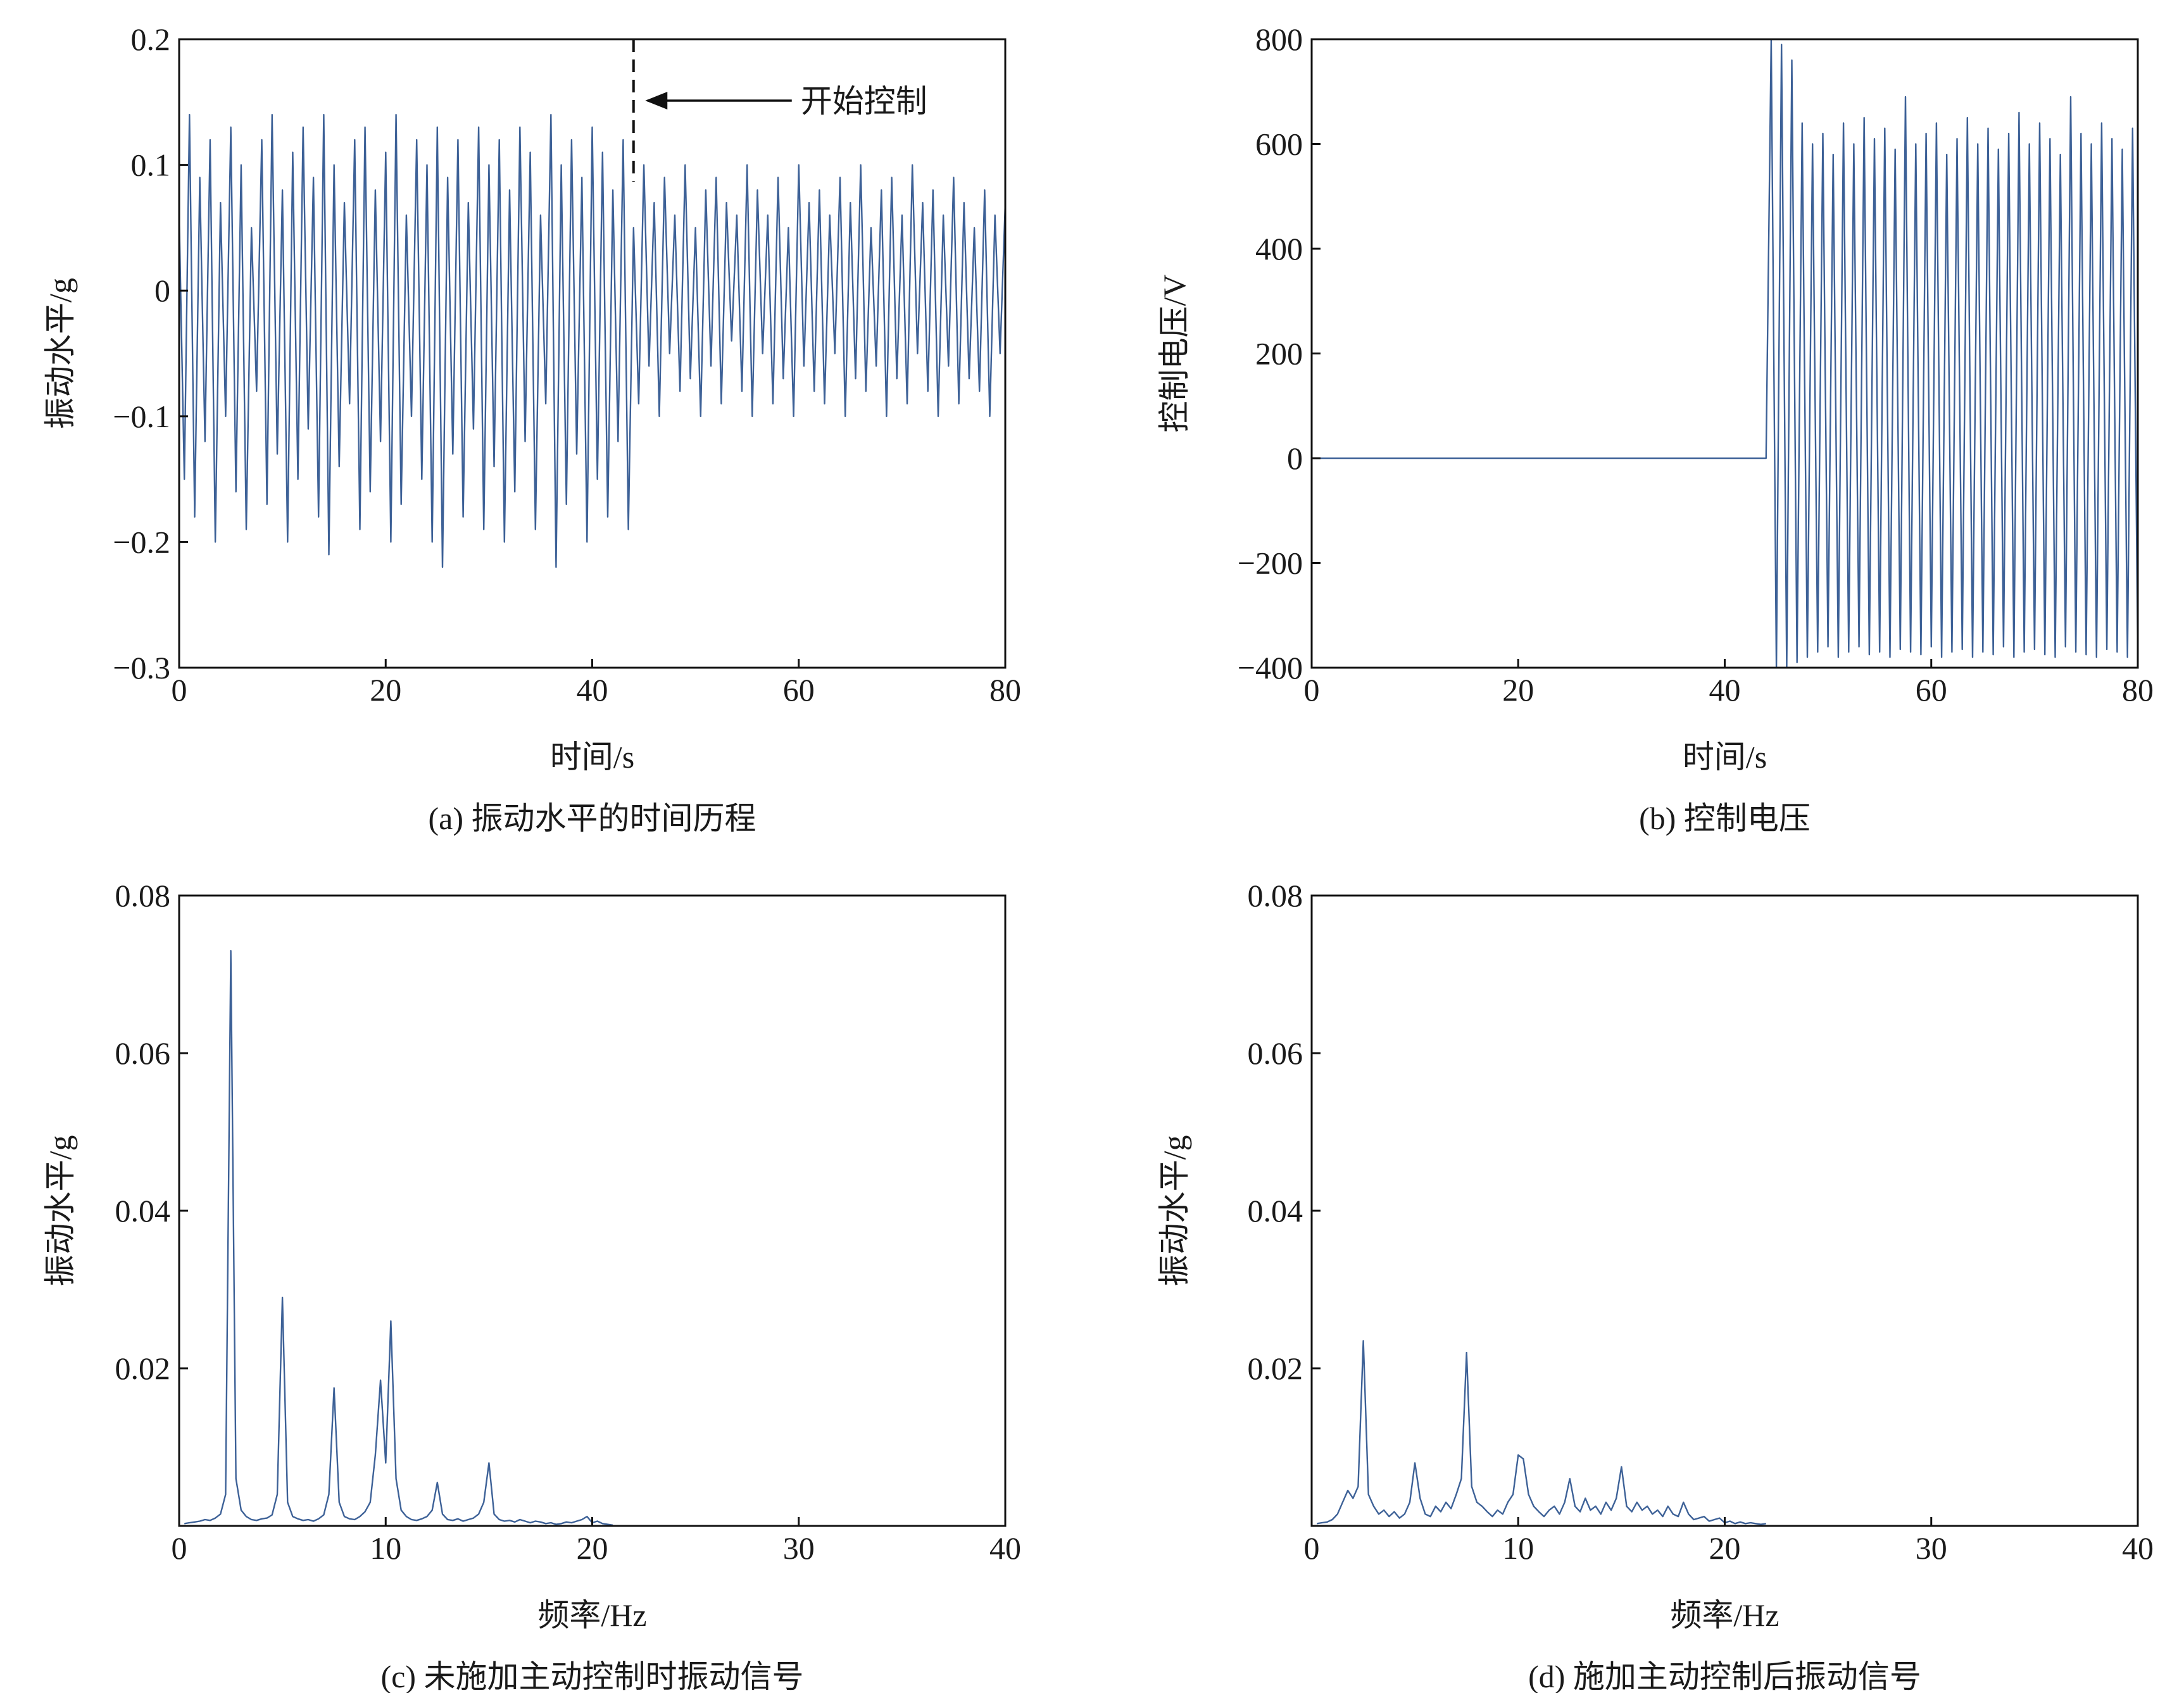 Image resolution: width=2184 pixels, height=1693 pixels. I want to click on y-tick-label: 600, so click(1279, 144).